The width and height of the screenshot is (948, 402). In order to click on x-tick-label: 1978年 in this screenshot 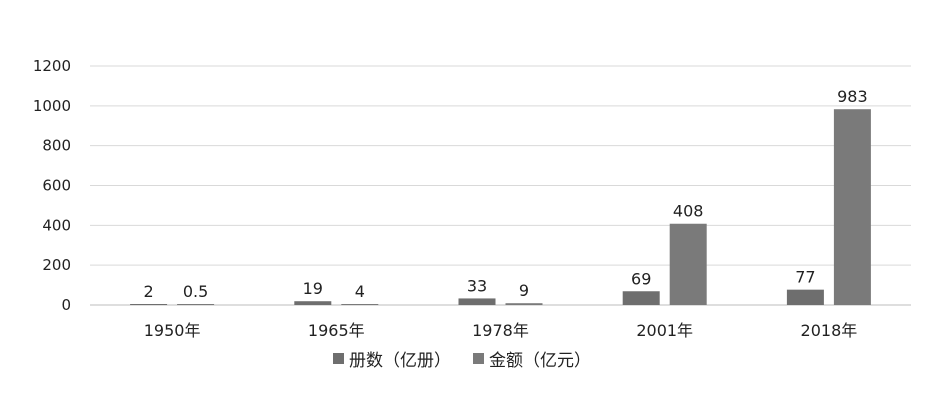, I will do `click(500, 330)`.